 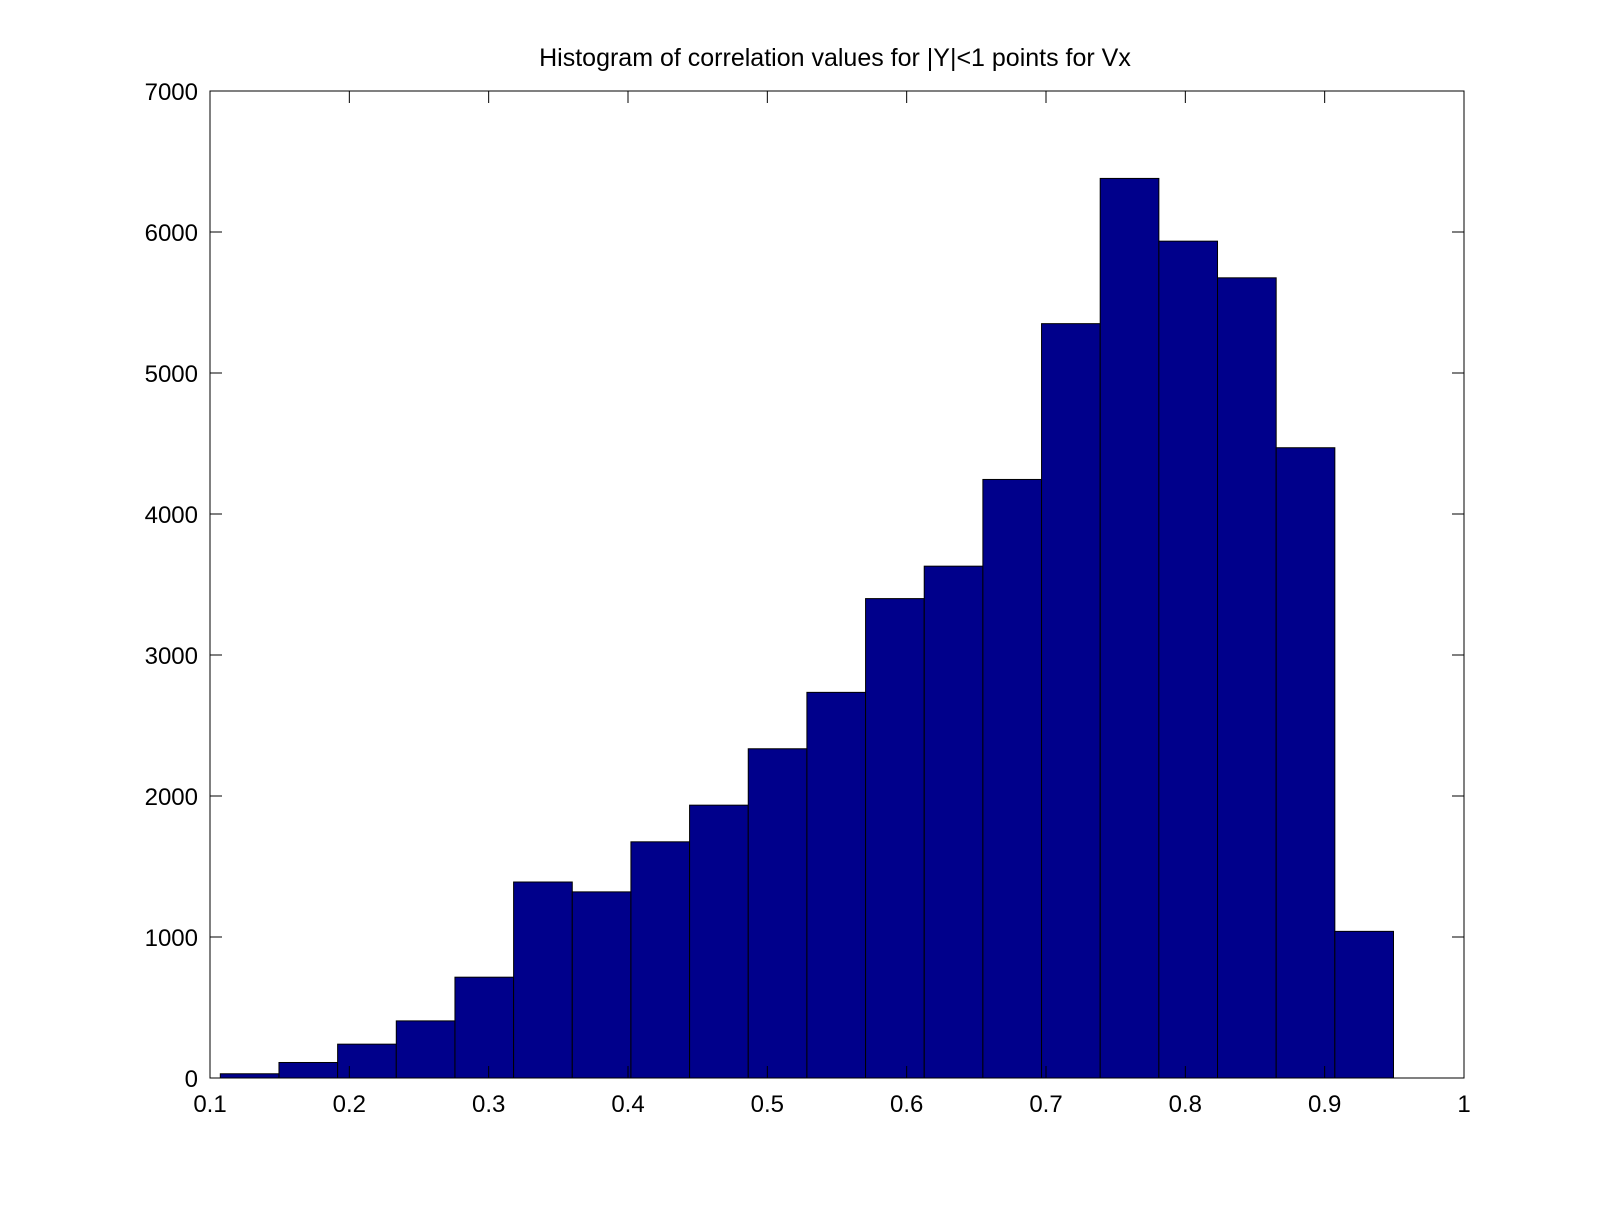 What do you see at coordinates (209, 1104) in the screenshot?
I see `x-tick-label: 0.1` at bounding box center [209, 1104].